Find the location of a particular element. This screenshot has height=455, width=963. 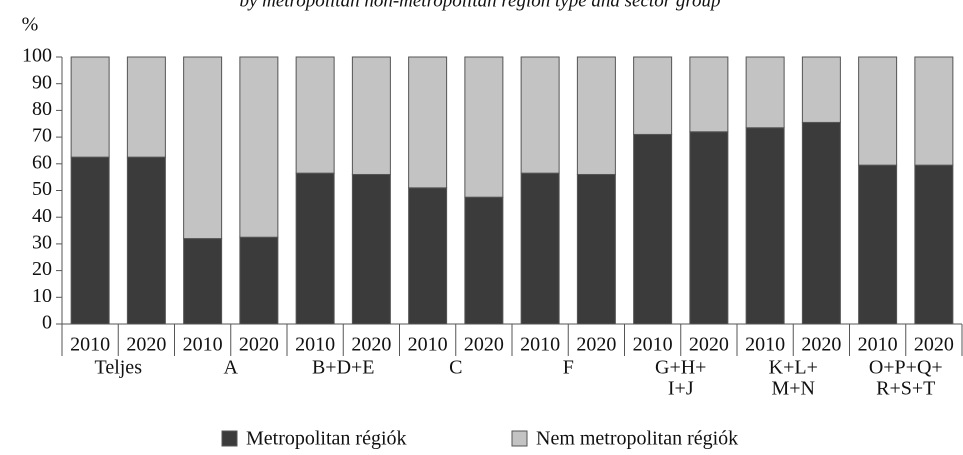

group-label: F is located at coordinates (568, 368).